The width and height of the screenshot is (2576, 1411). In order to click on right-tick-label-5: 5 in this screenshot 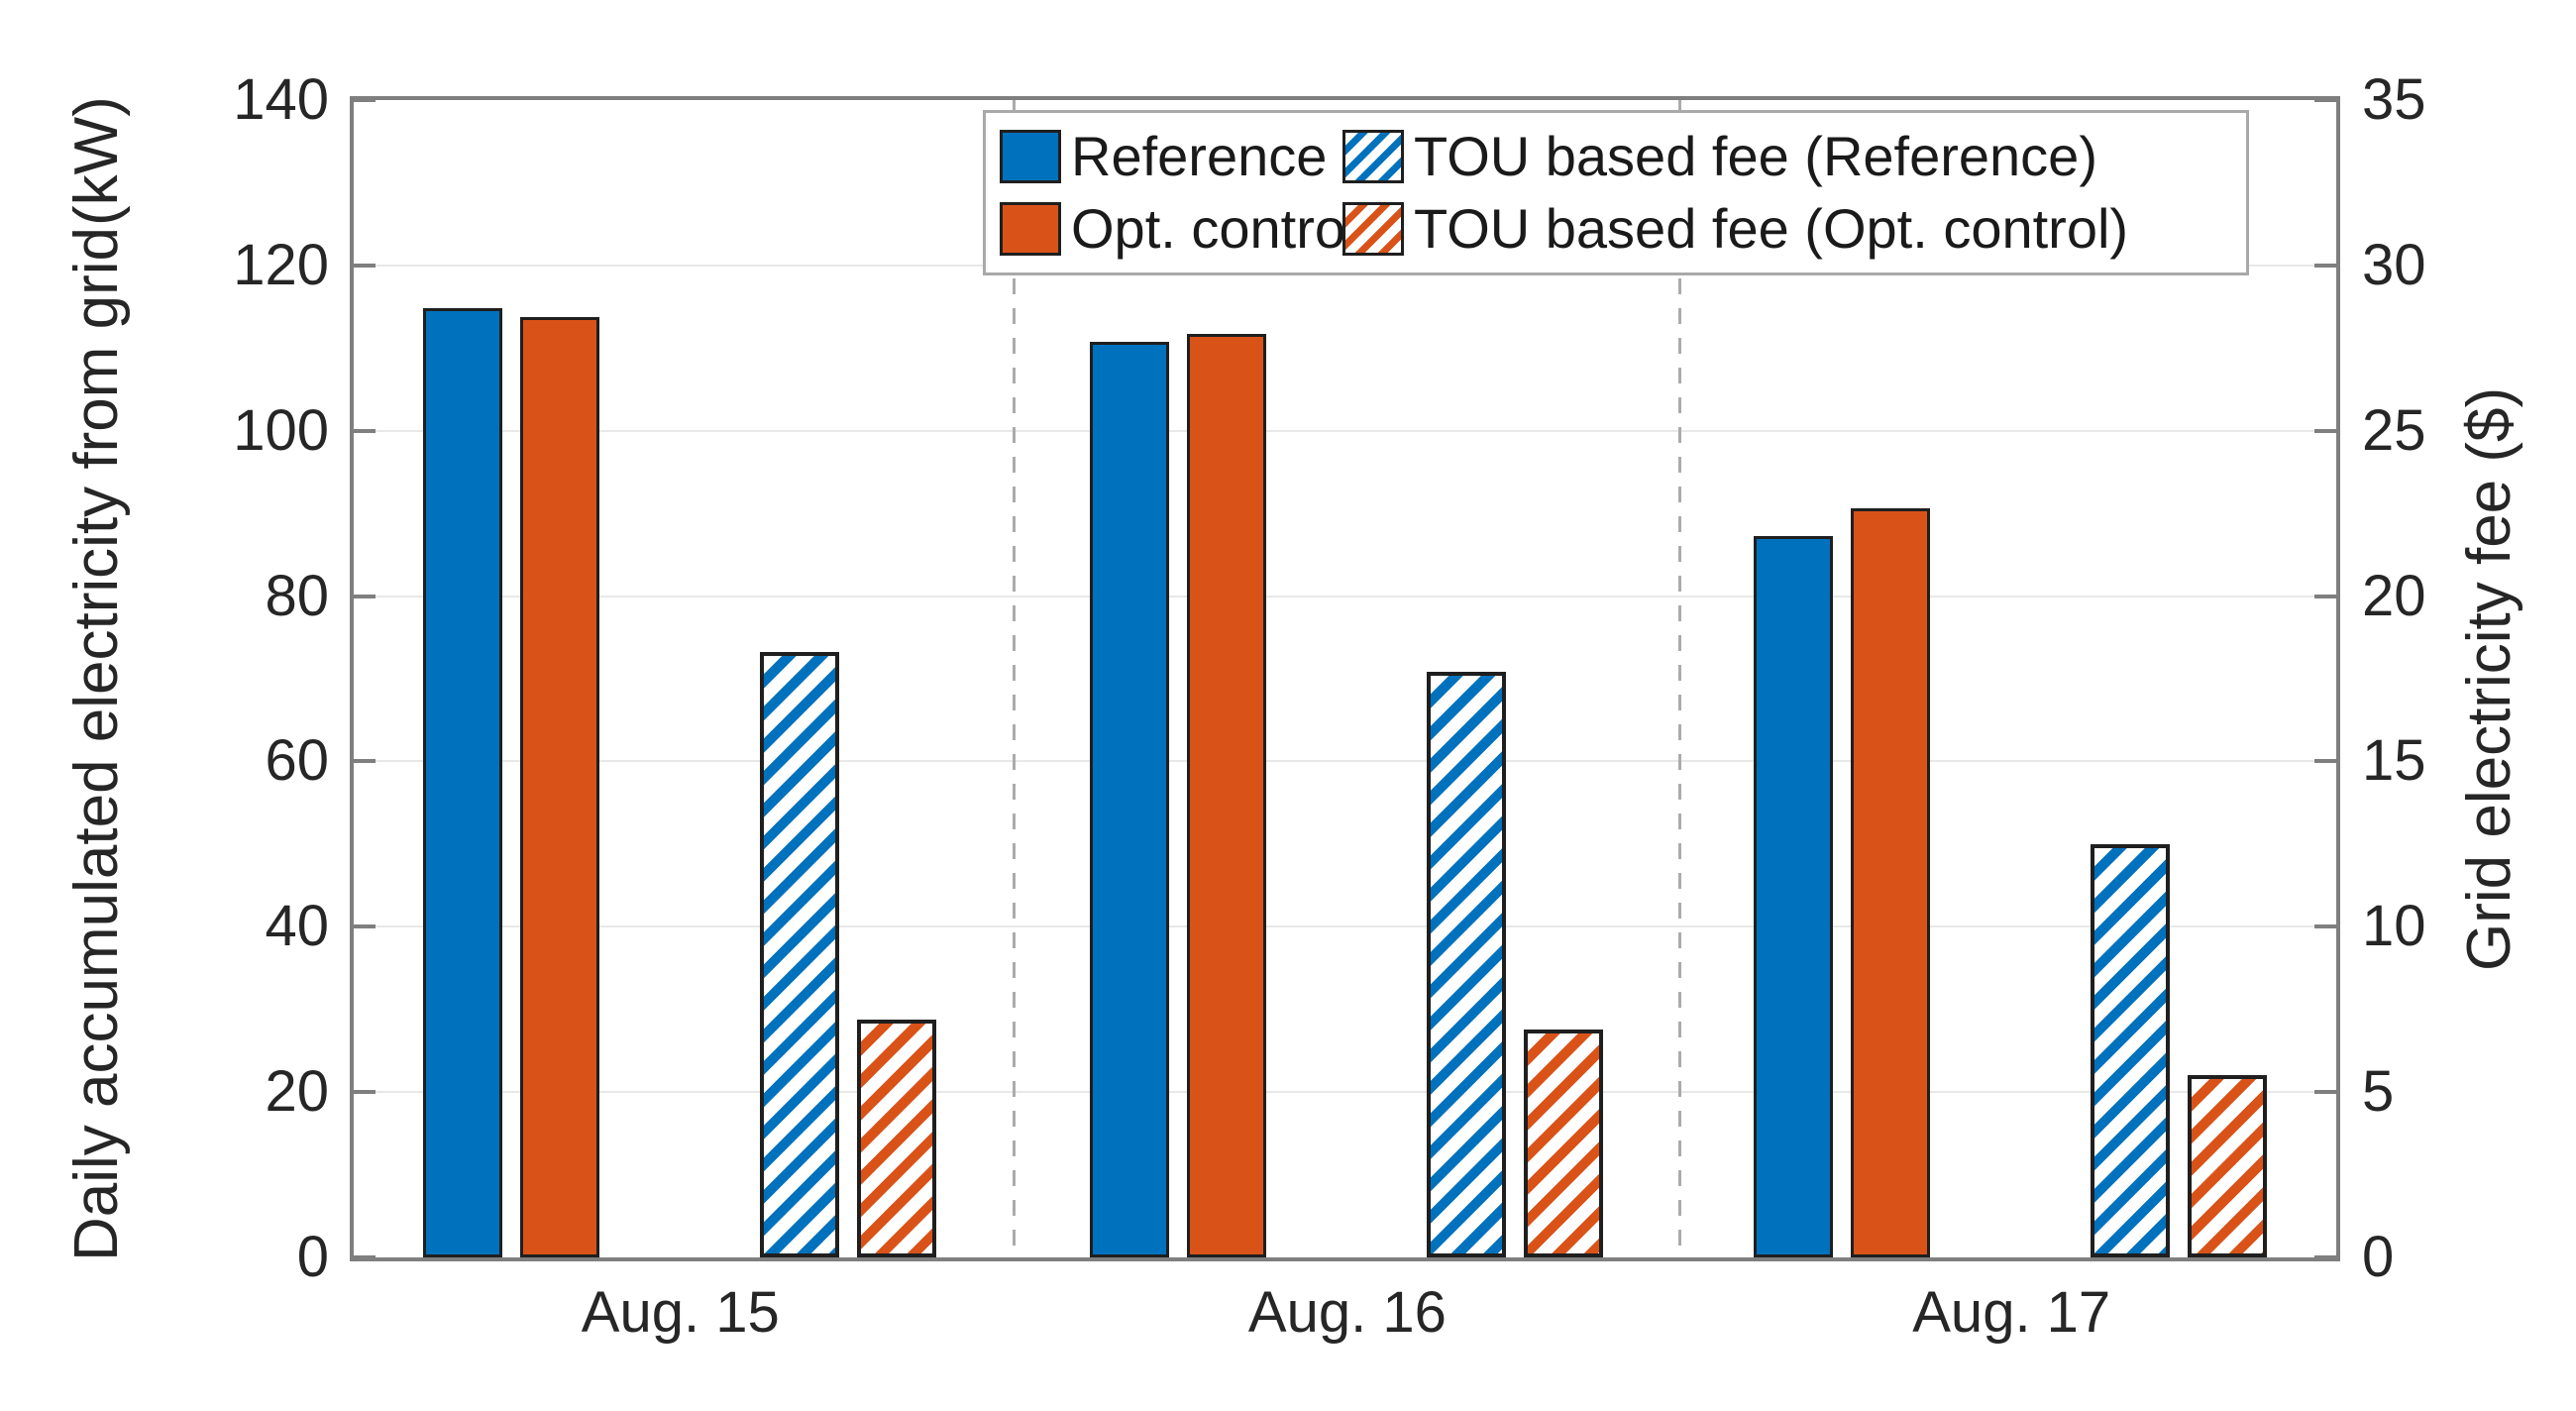, I will do `click(2378, 1092)`.